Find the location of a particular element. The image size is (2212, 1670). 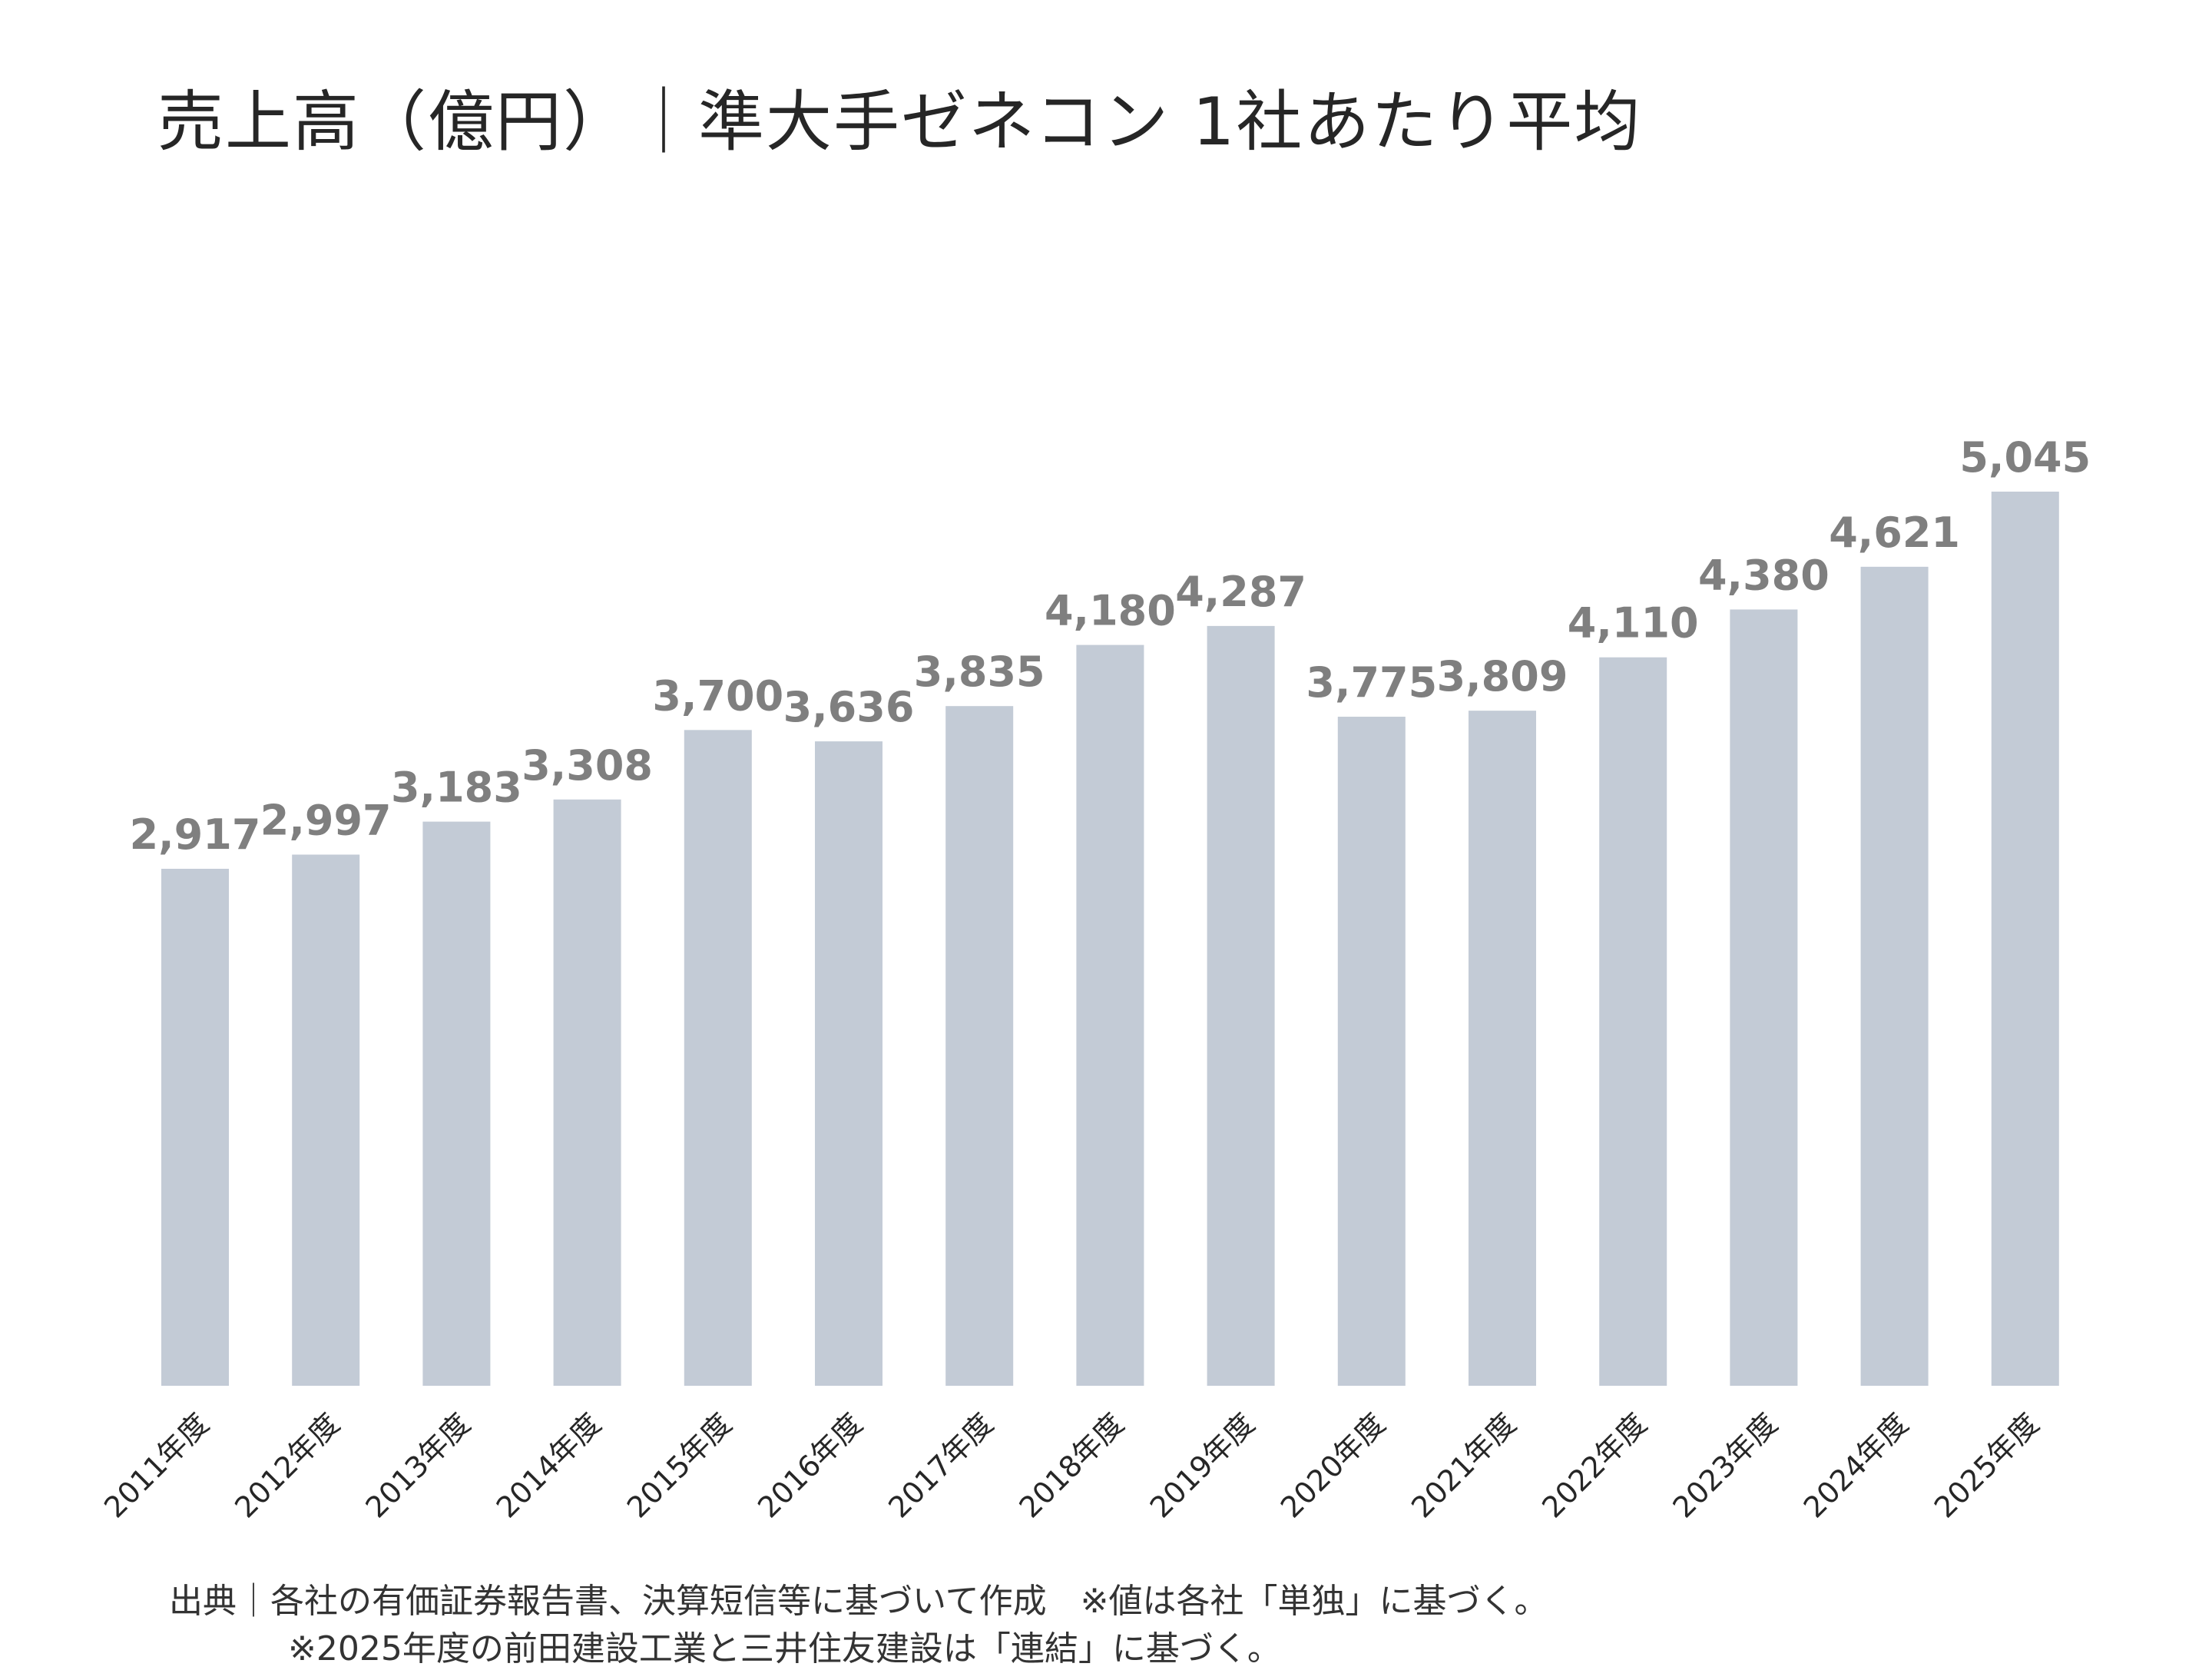

bar-2014年度 is located at coordinates (587, 1092).